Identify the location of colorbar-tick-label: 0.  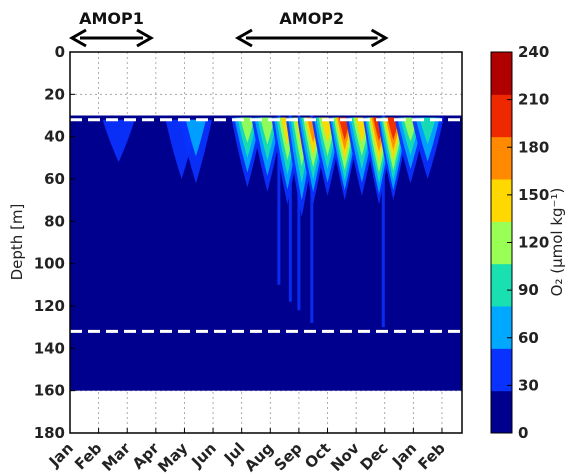
(523, 433).